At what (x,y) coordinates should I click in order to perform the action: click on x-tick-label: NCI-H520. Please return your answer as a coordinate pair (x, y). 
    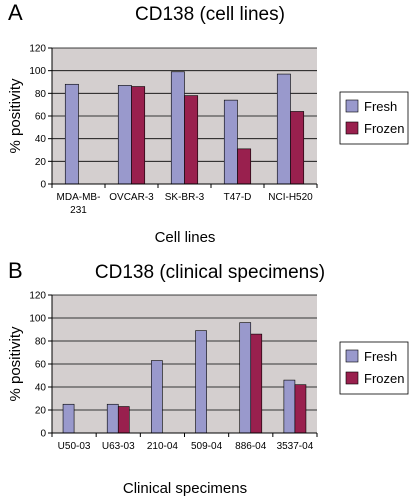
    Looking at the image, I should click on (290, 197).